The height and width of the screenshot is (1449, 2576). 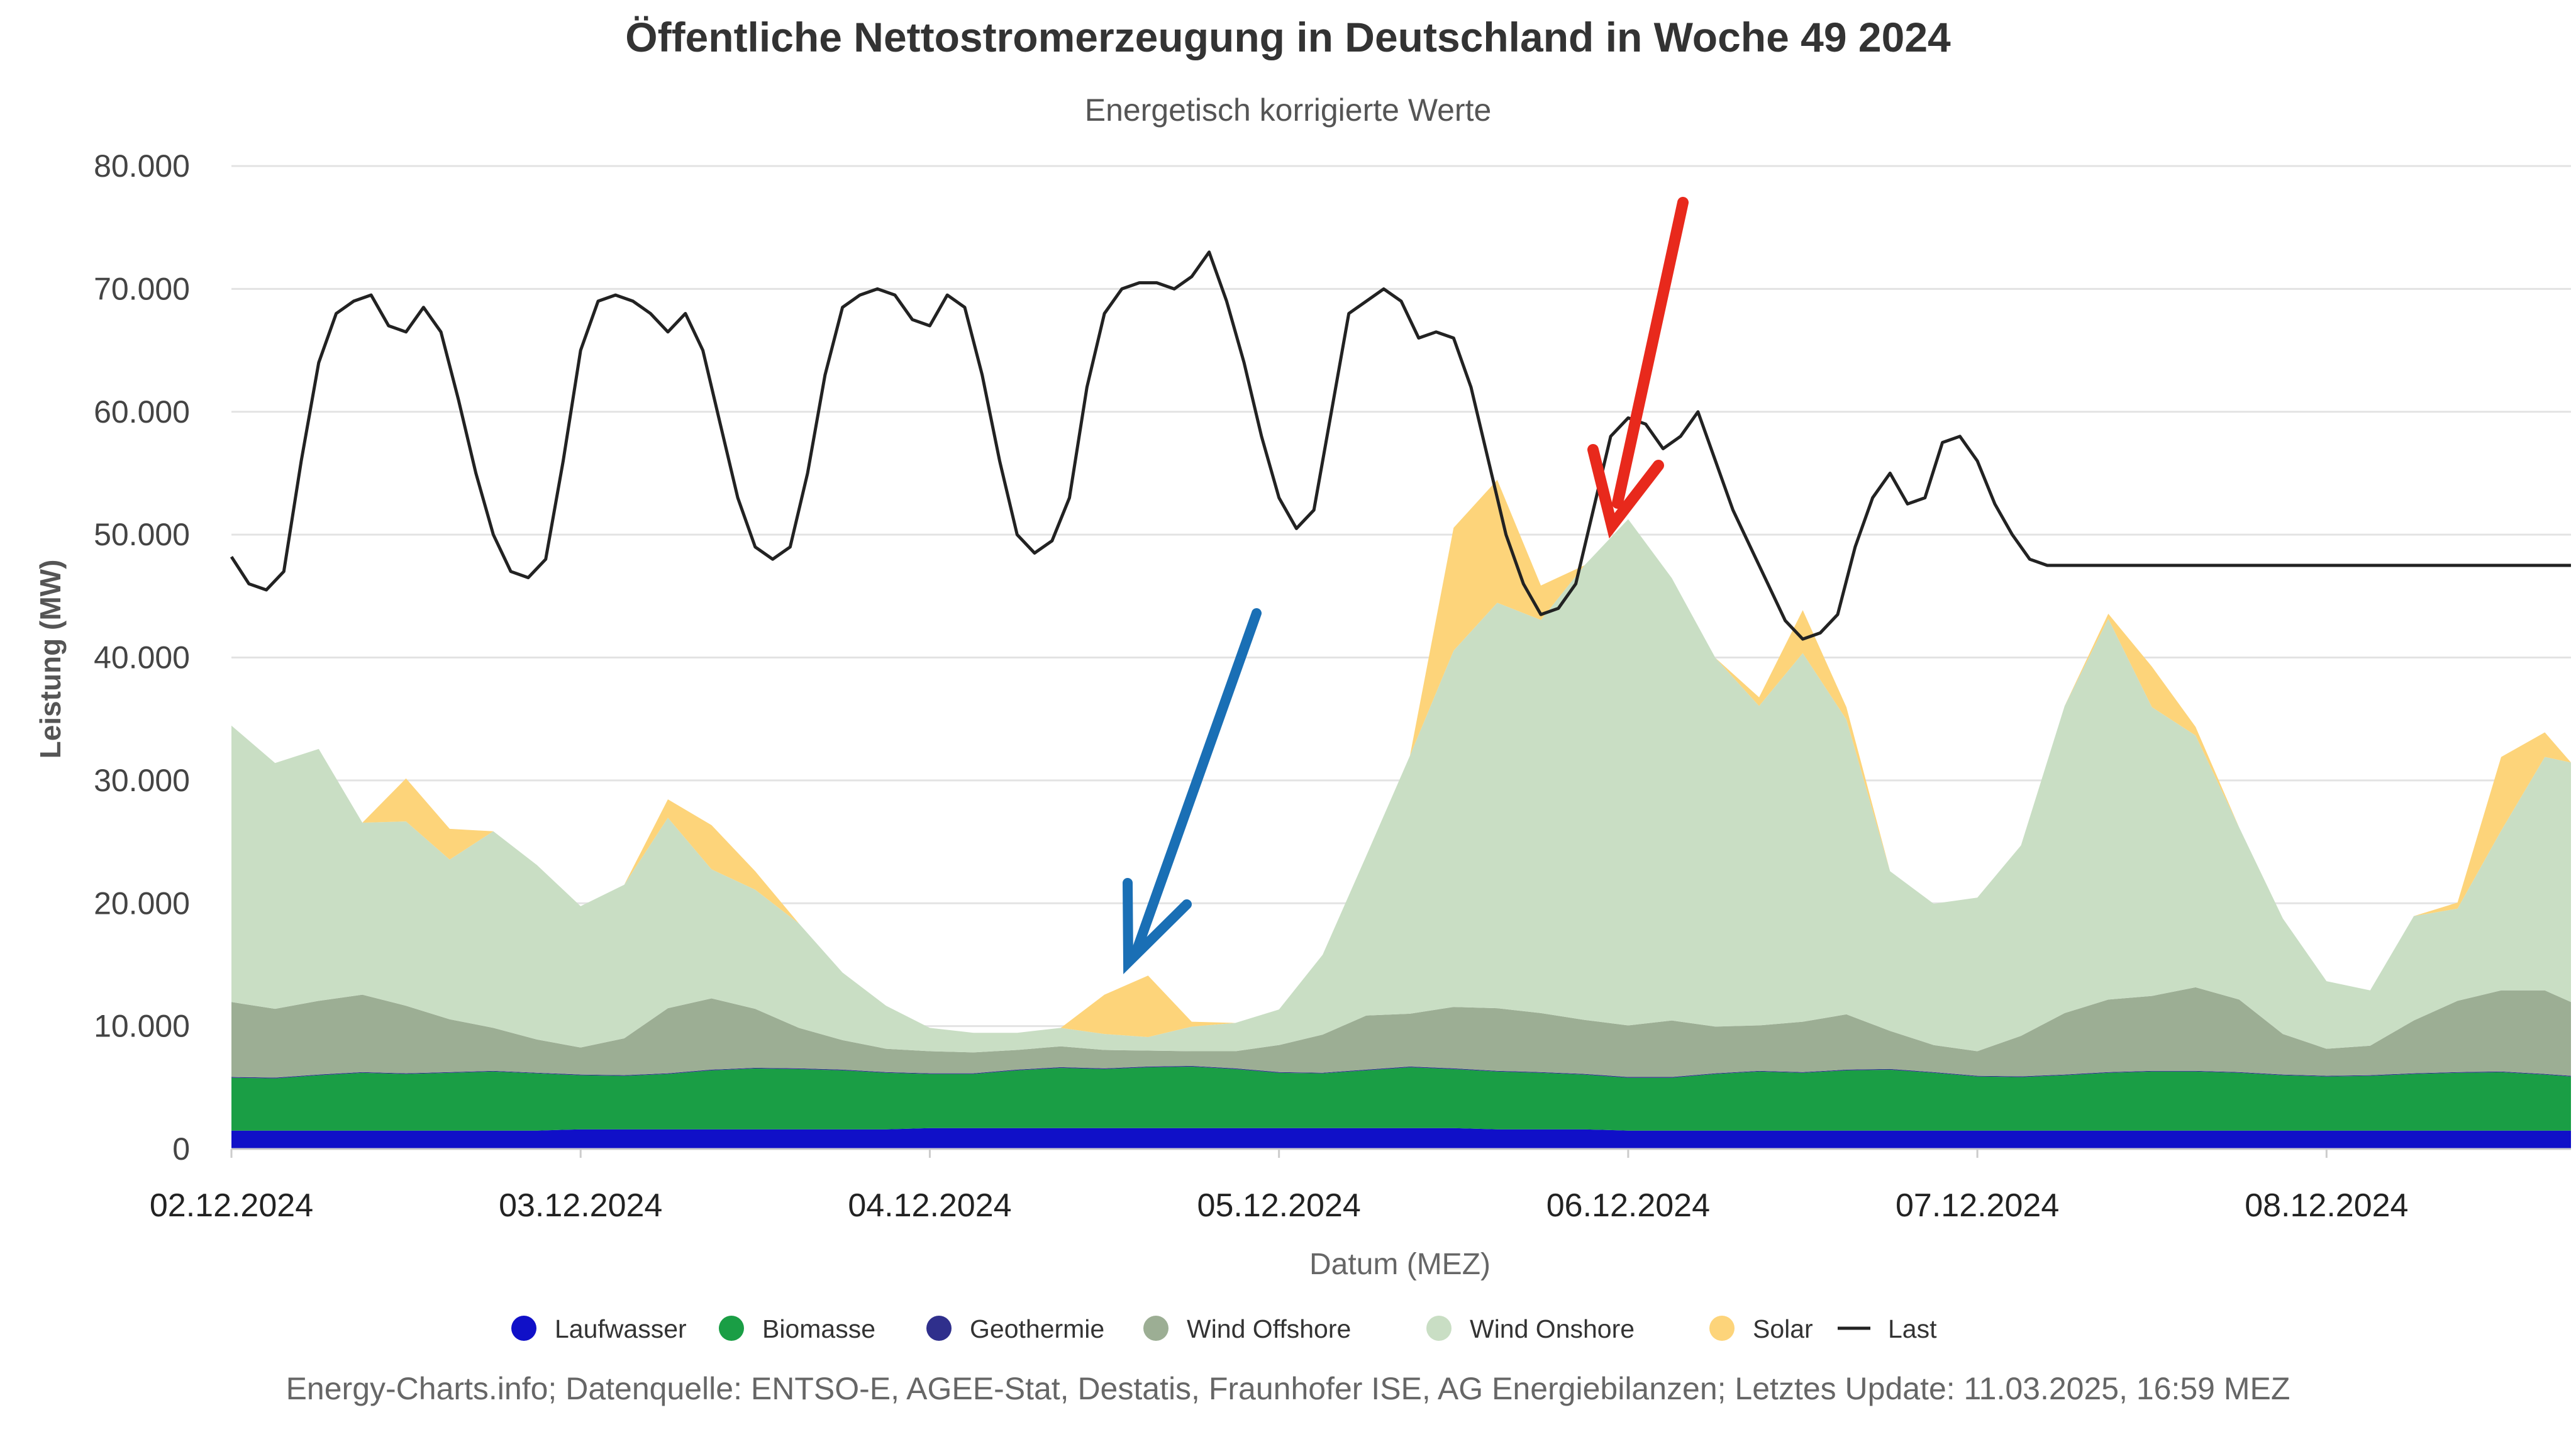 I want to click on x-tick-label: 06.12.2024, so click(x=1628, y=1205).